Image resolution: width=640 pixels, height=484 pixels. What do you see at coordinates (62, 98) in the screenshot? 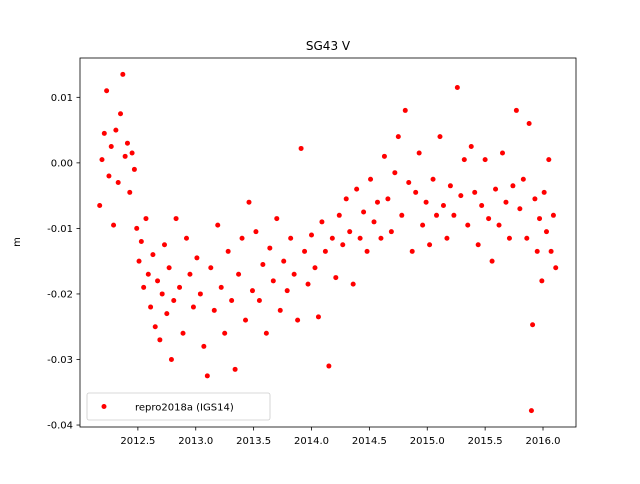
I see `y-tick-label: 0.01` at bounding box center [62, 98].